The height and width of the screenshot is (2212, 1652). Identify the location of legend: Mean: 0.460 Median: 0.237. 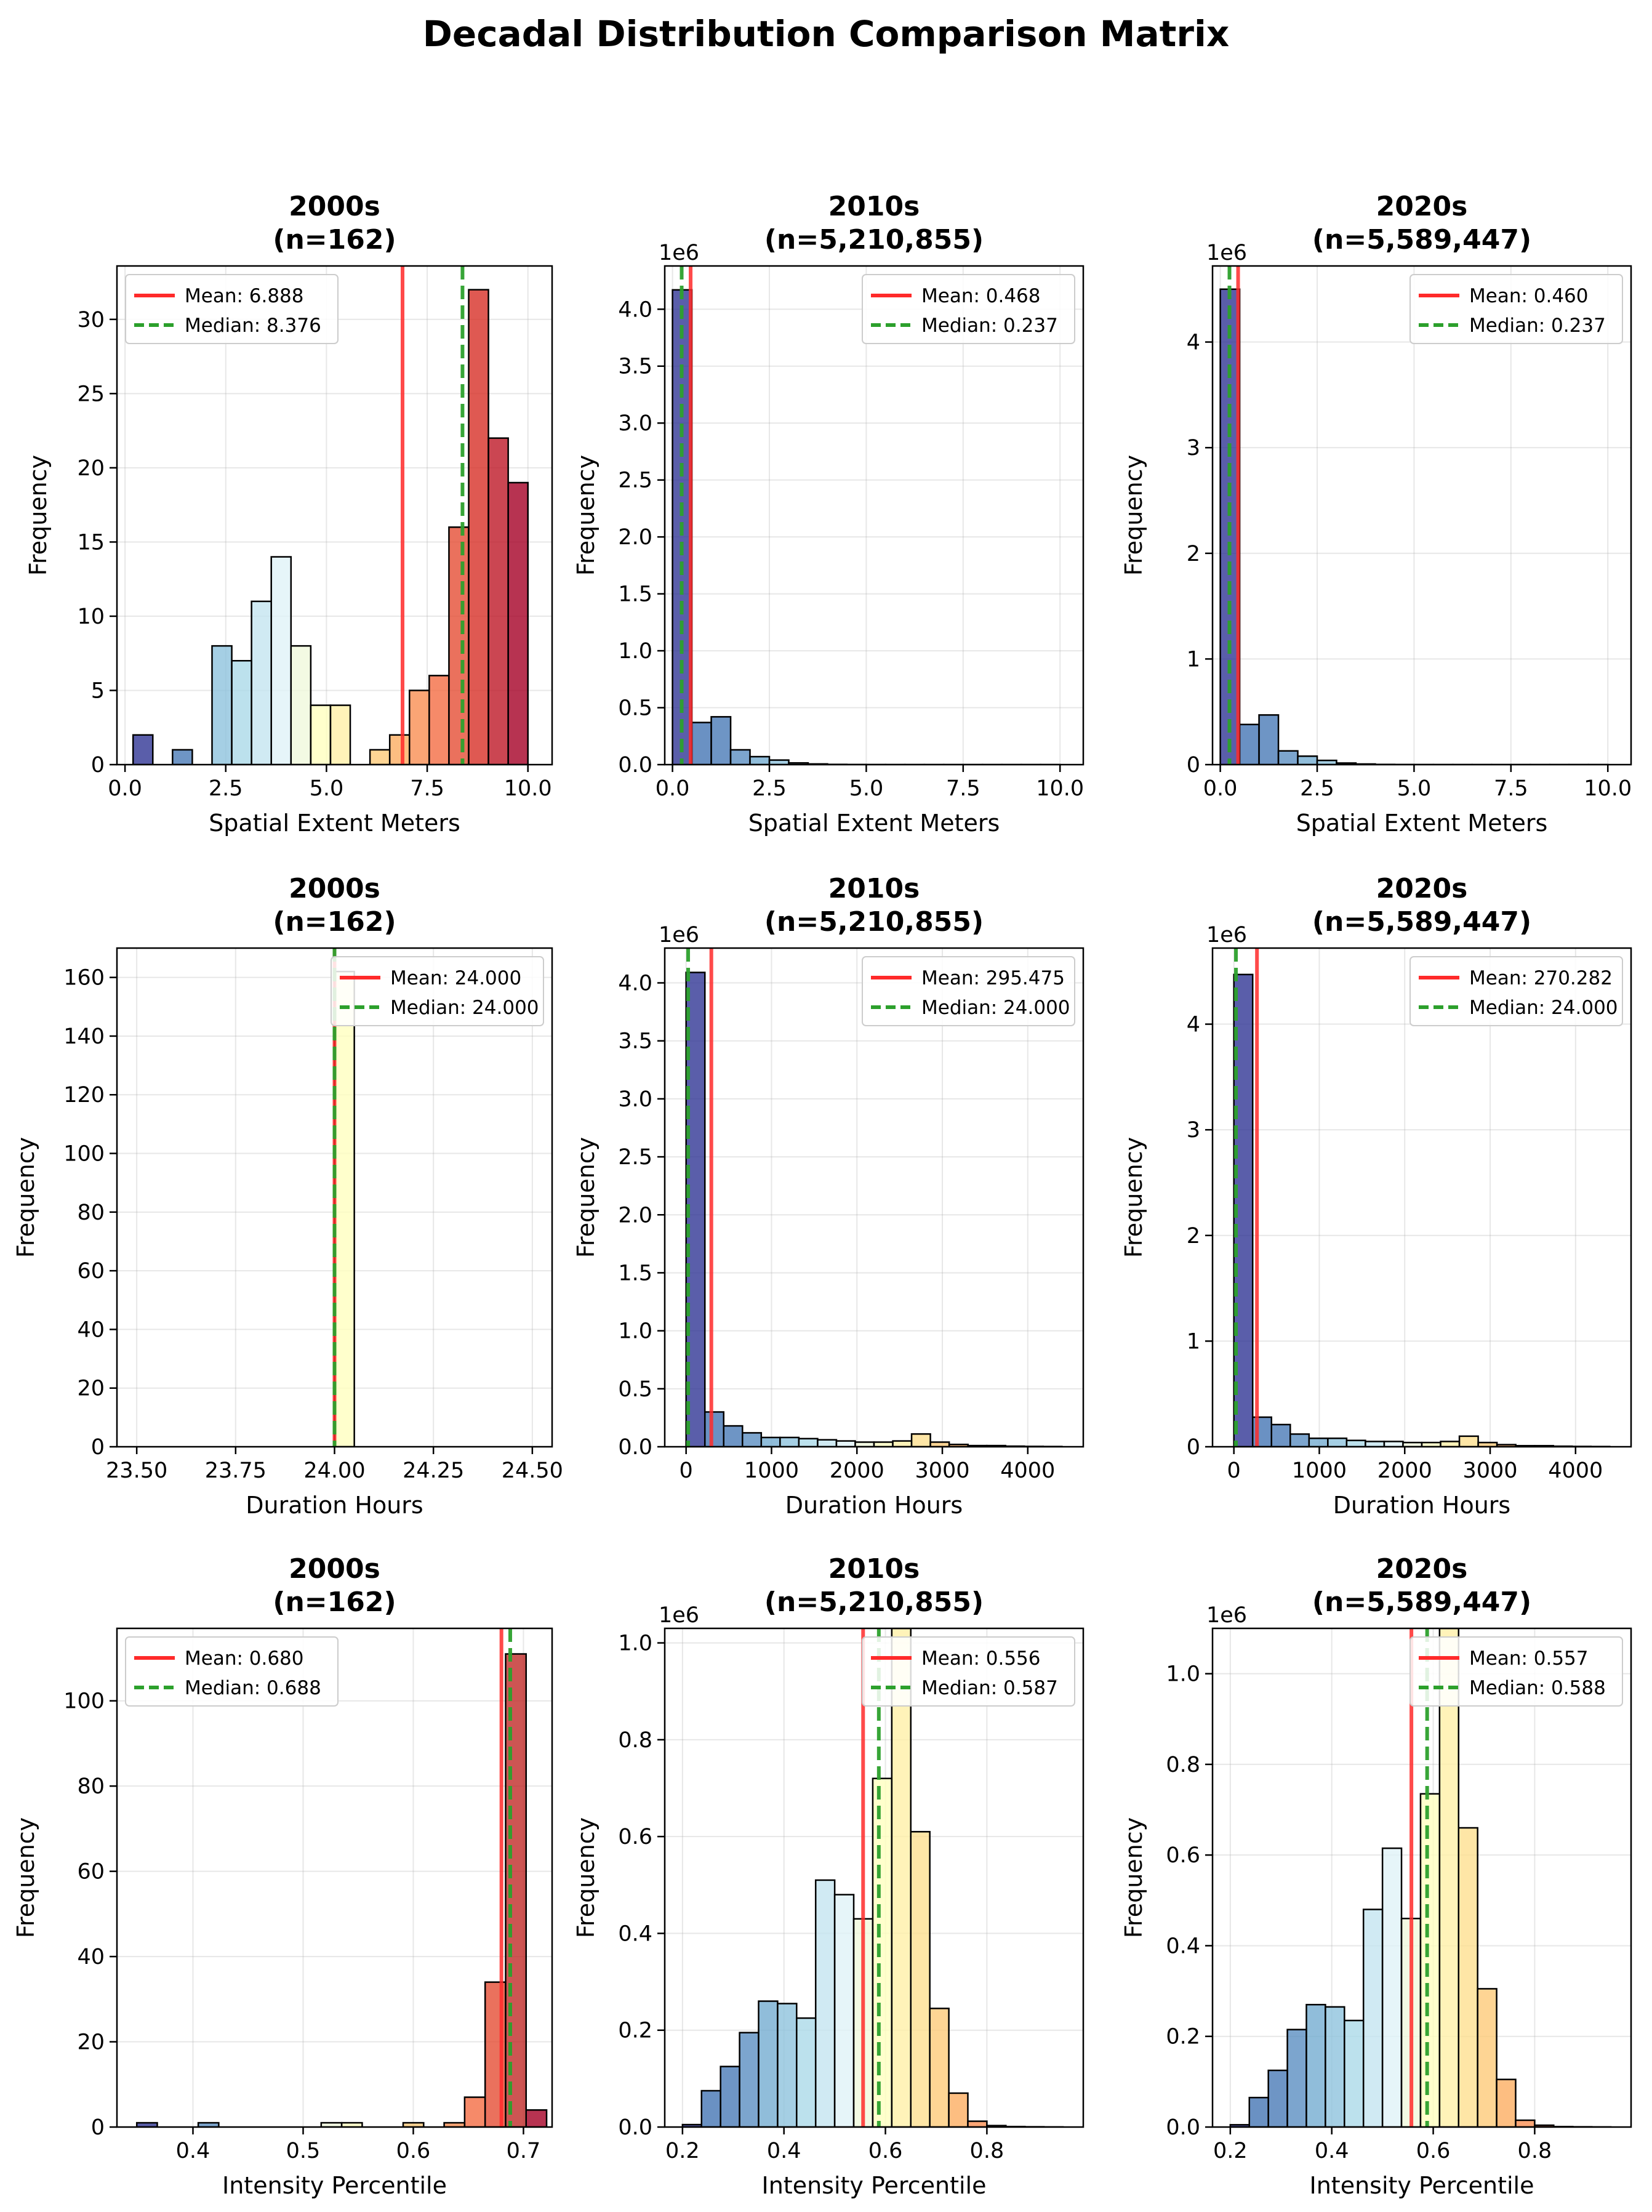
(1516, 309).